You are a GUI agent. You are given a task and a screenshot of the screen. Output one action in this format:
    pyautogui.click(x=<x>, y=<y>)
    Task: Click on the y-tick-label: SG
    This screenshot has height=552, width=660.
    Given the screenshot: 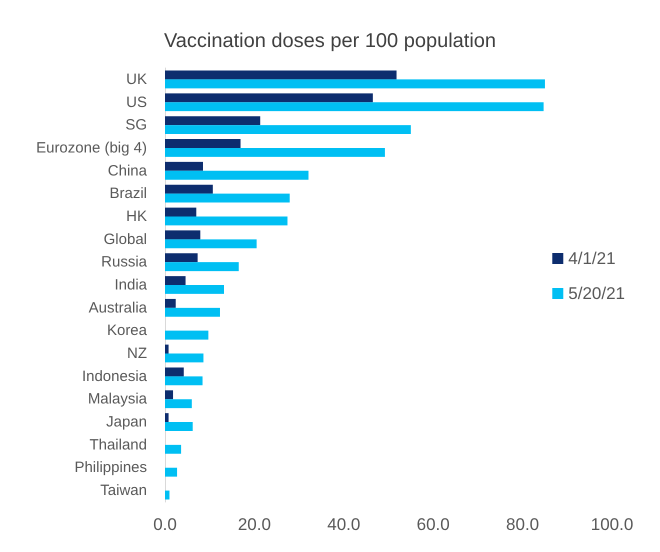 What is the action you would take?
    pyautogui.click(x=136, y=125)
    